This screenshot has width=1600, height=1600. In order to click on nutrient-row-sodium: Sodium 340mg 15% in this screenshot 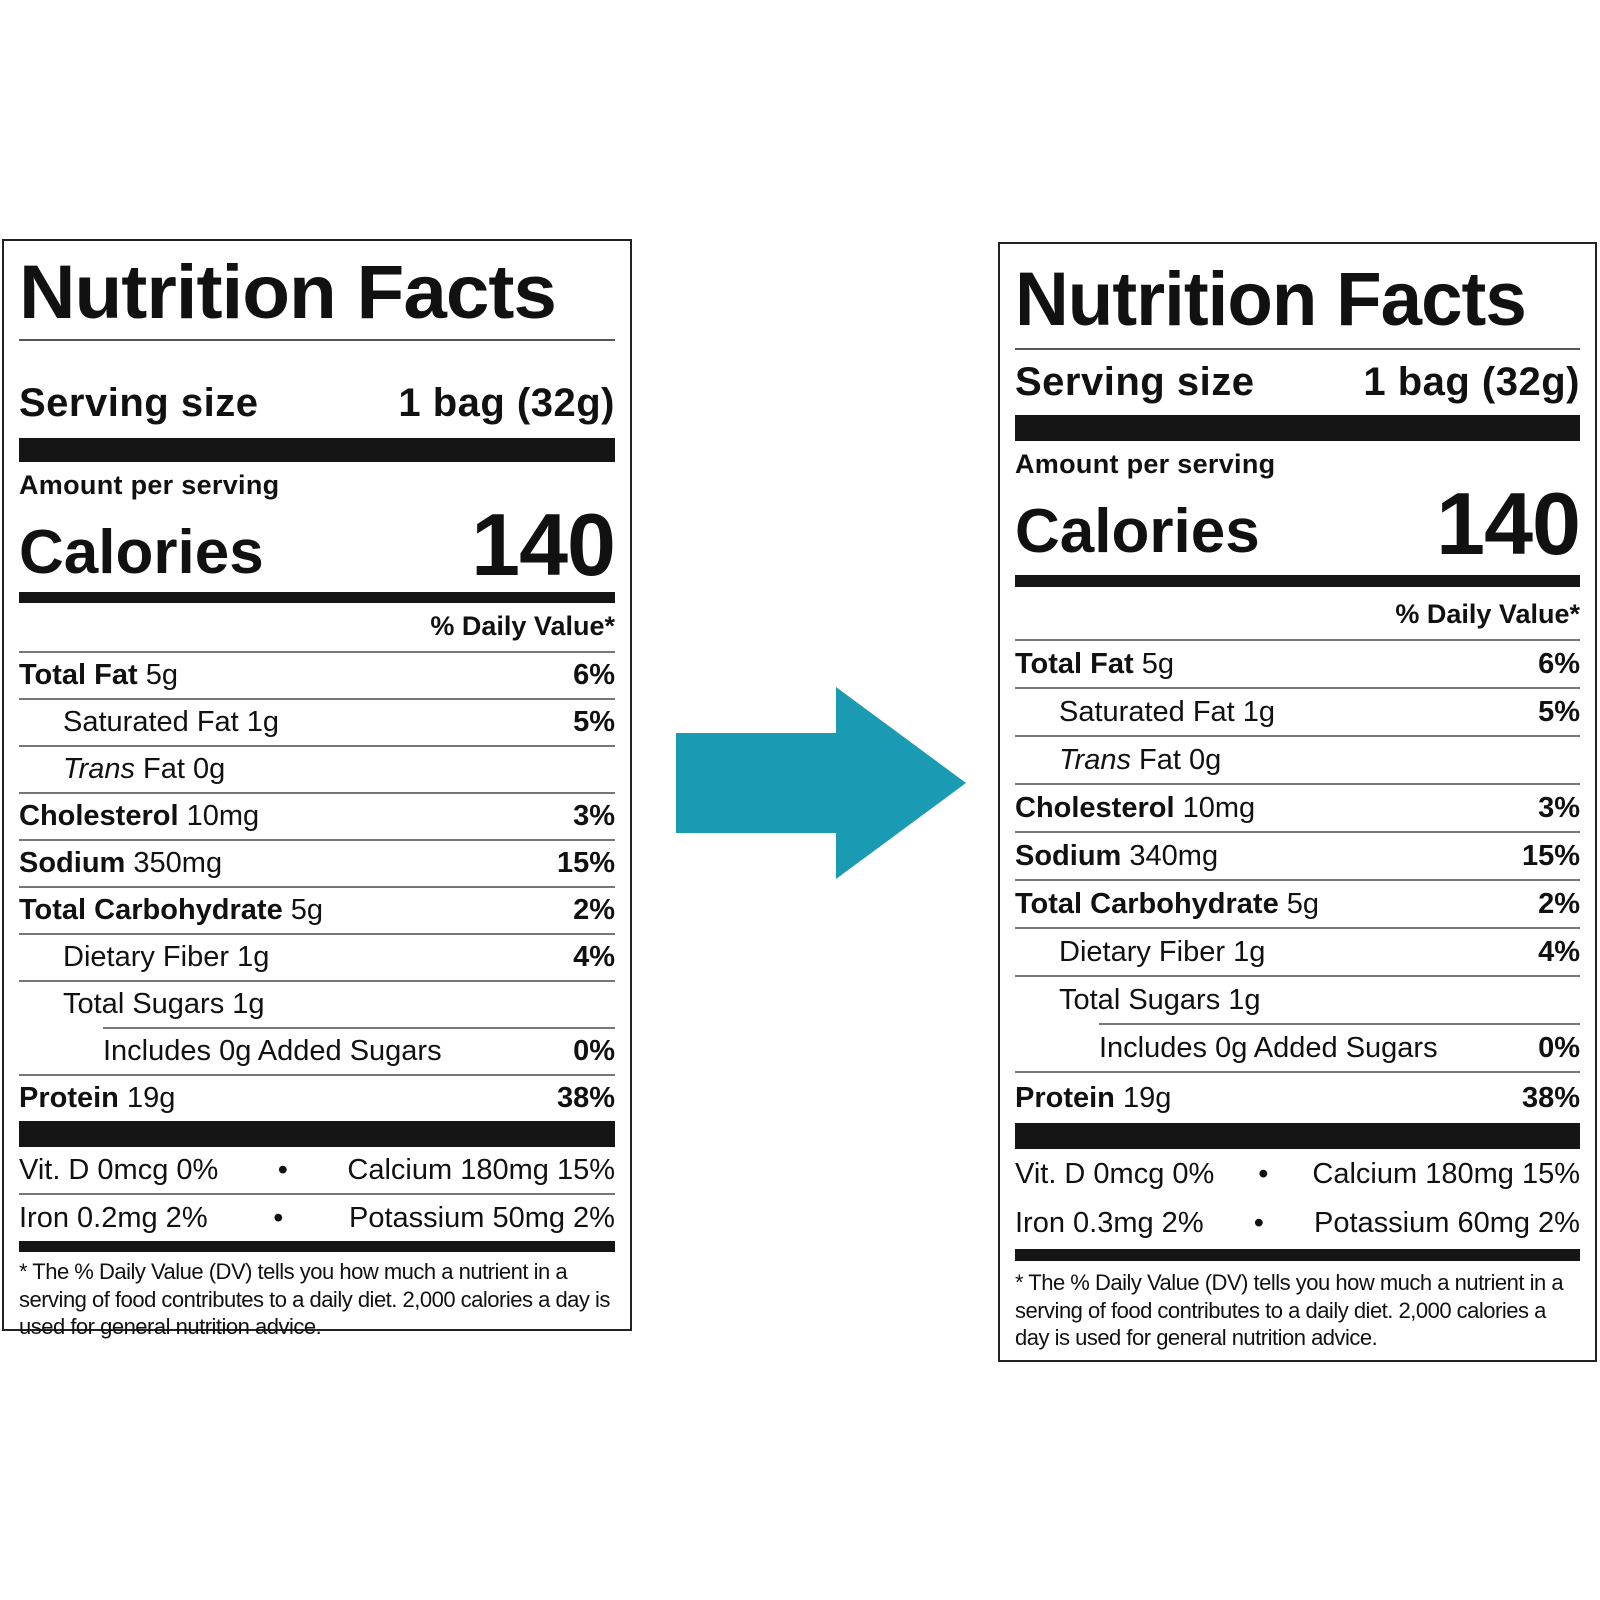, I will do `click(1297, 855)`.